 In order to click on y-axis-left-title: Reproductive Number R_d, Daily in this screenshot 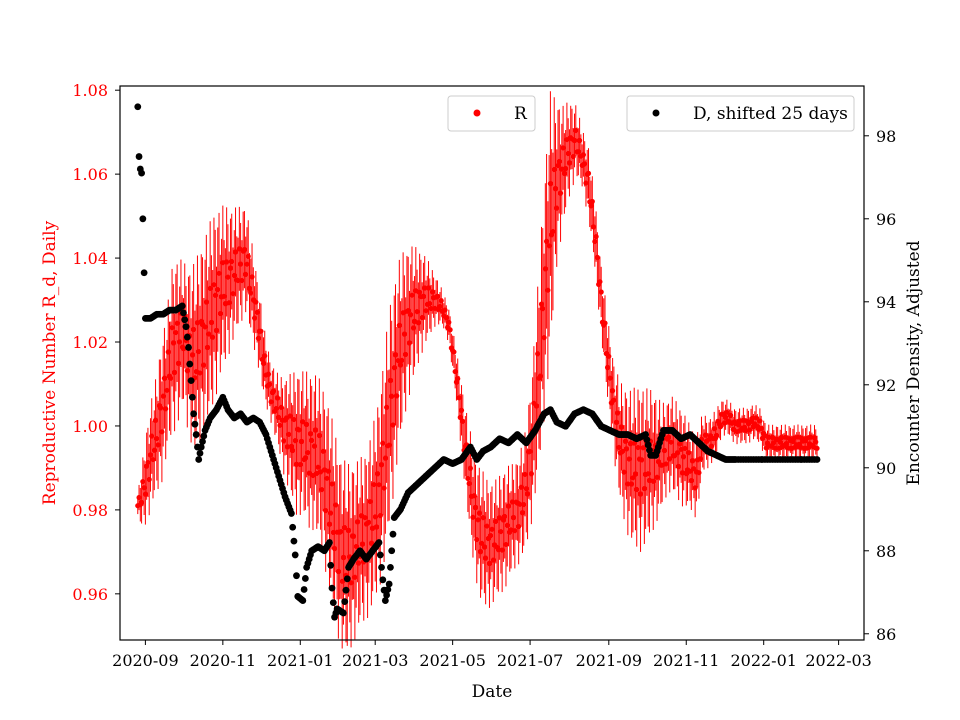, I will do `click(50, 362)`.